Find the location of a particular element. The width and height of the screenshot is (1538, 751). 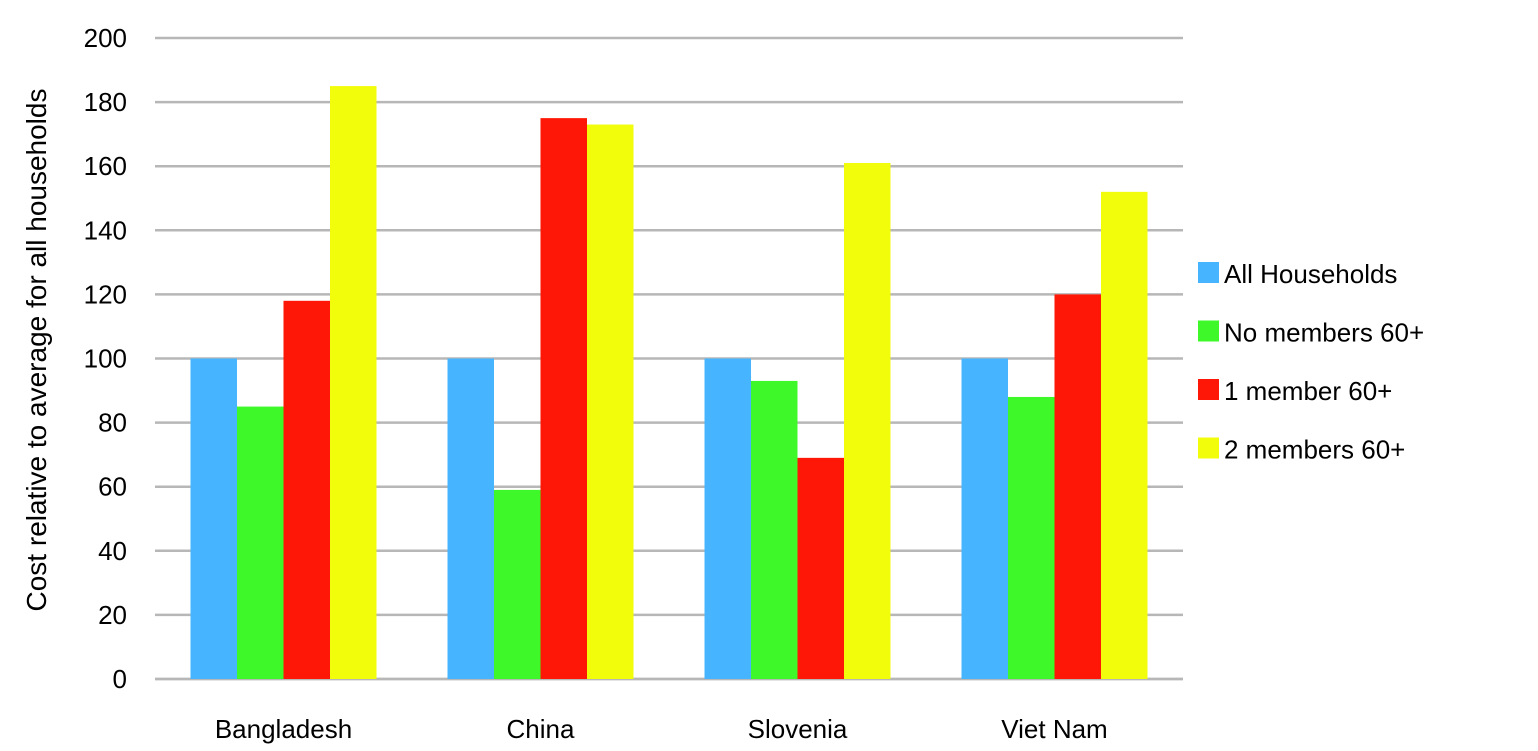

bar-no-members-60-viet-nam is located at coordinates (1031, 537).